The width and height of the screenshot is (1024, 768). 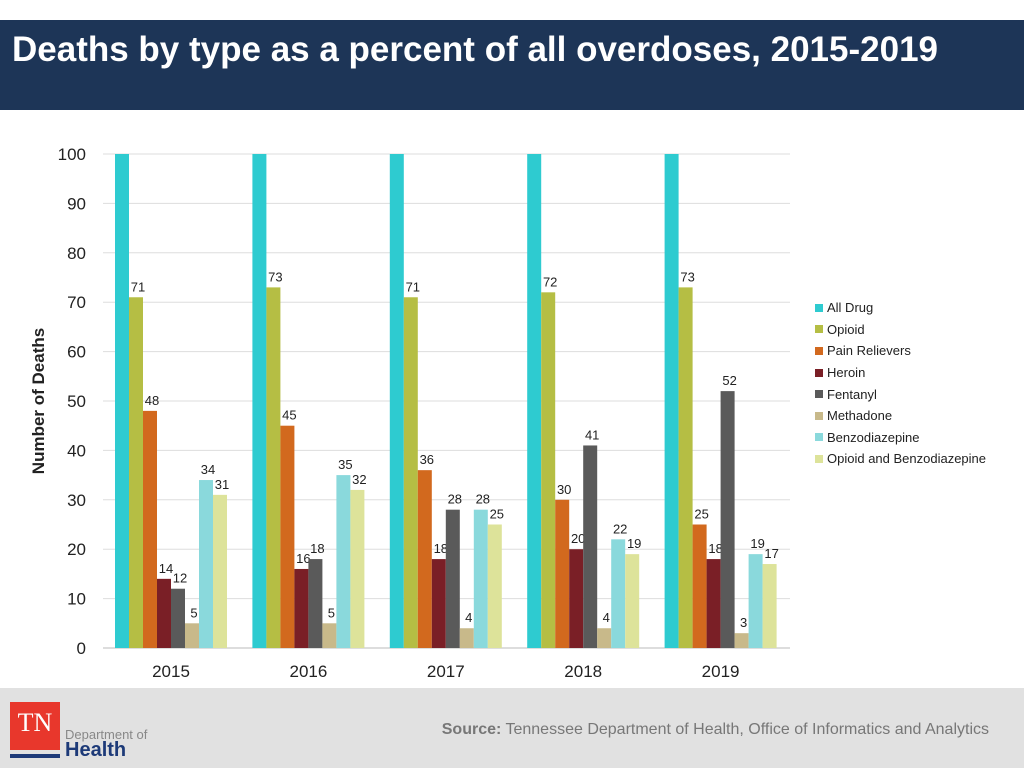 I want to click on y-tick-label: 20, so click(x=76, y=549).